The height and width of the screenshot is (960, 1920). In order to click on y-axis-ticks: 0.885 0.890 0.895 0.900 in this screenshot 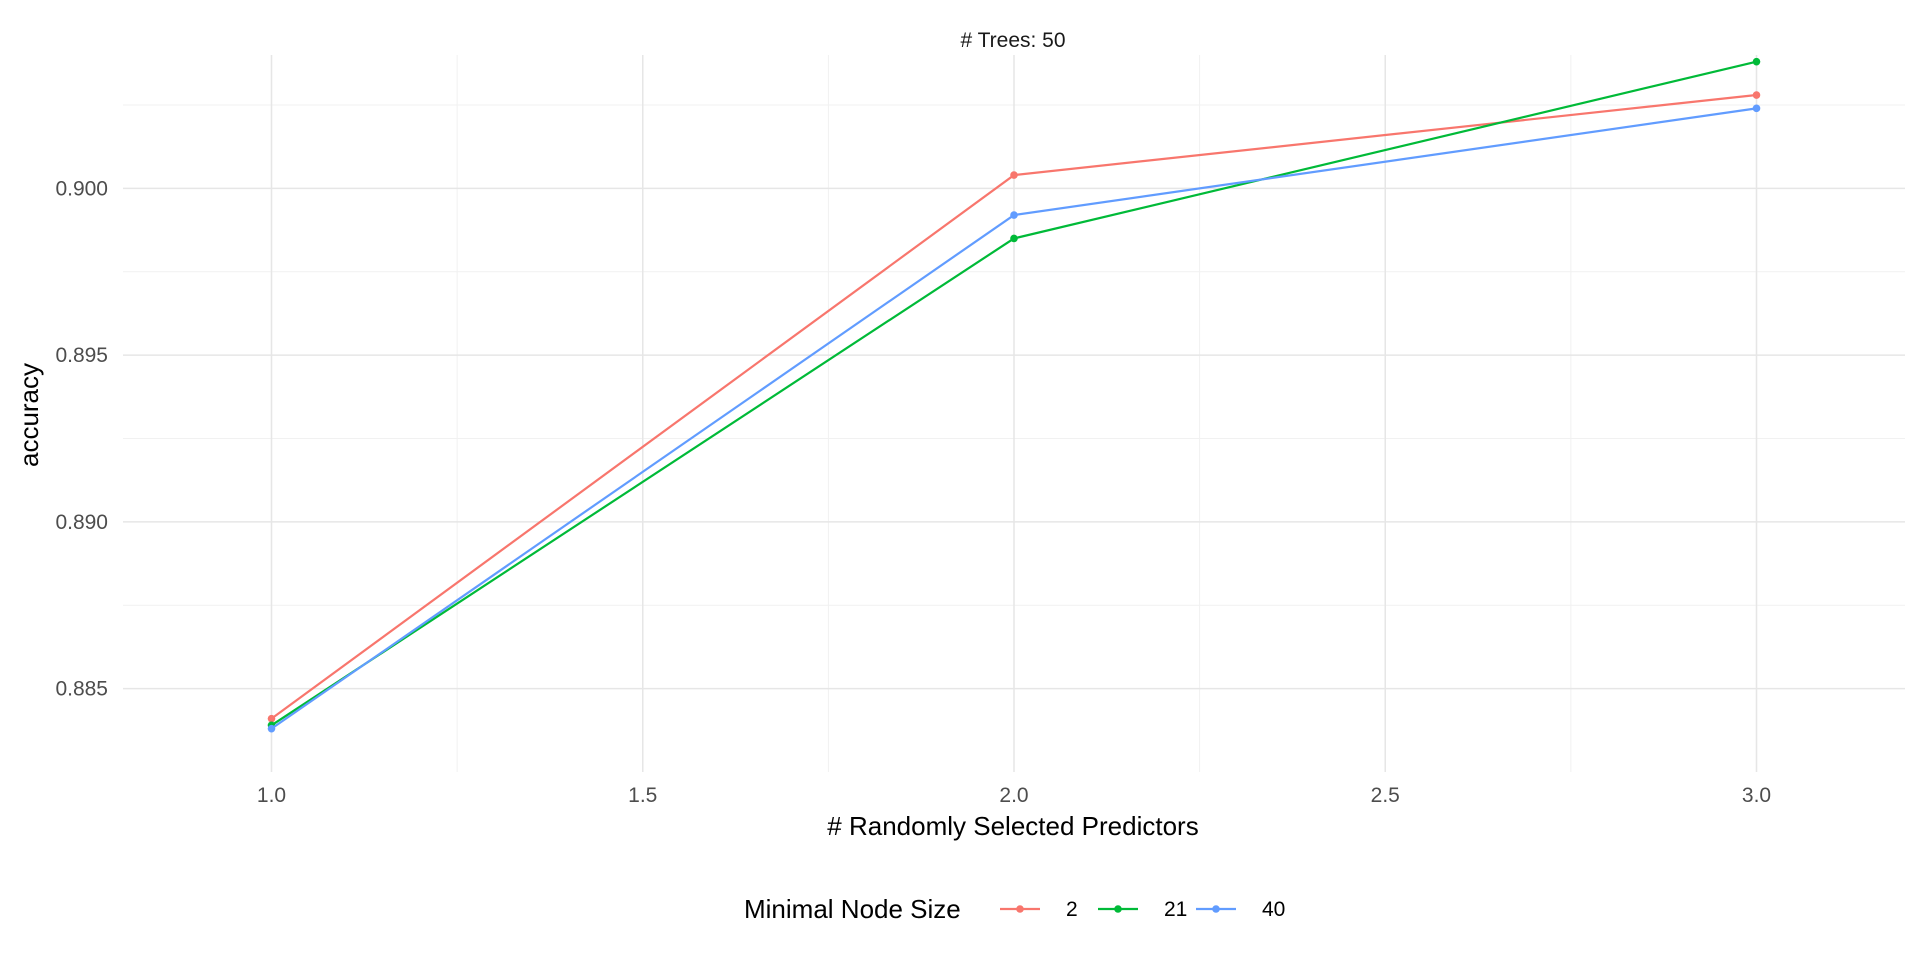, I will do `click(81, 438)`.